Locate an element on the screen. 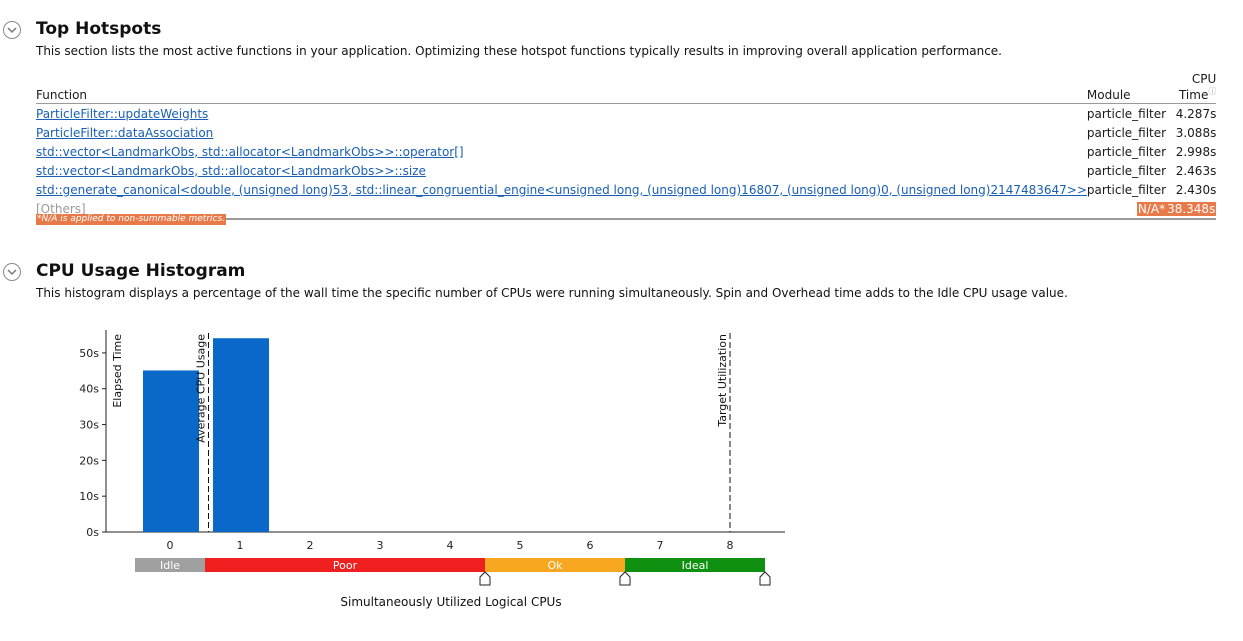 The width and height of the screenshot is (1243, 641). collapse-histogram-button is located at coordinates (12, 272).